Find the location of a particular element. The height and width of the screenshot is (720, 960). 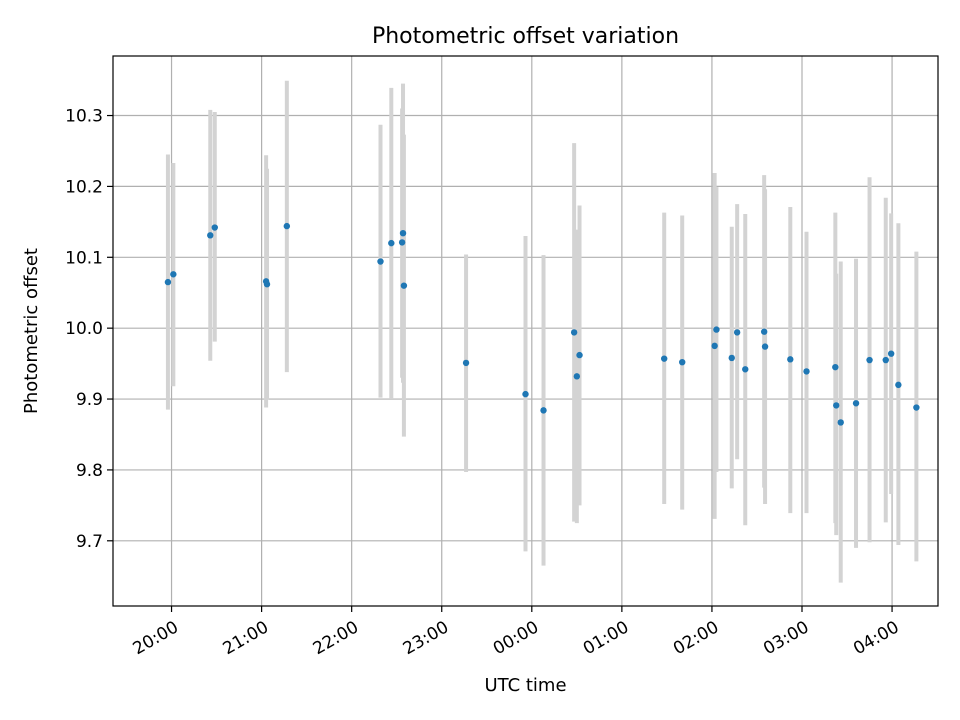

y-tick-label: 9.8 is located at coordinates (89, 471).